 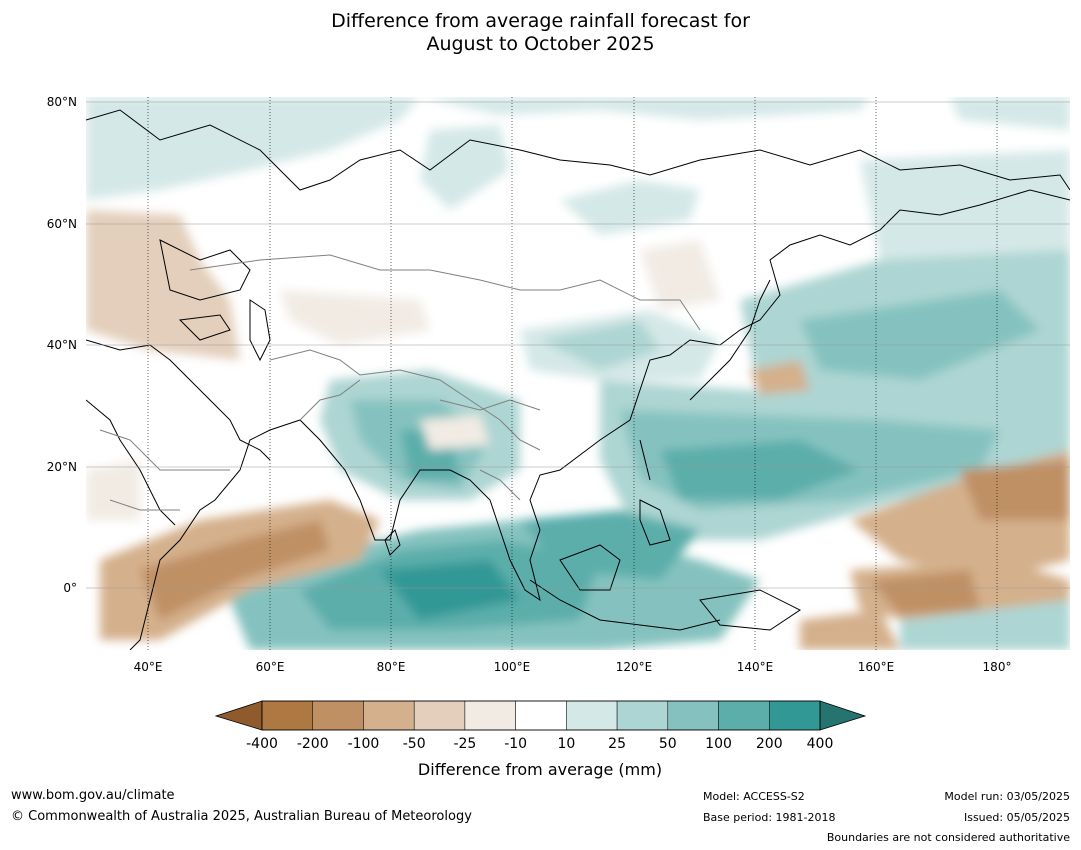 I want to click on colorbar-tick-label: 400, so click(x=820, y=744).